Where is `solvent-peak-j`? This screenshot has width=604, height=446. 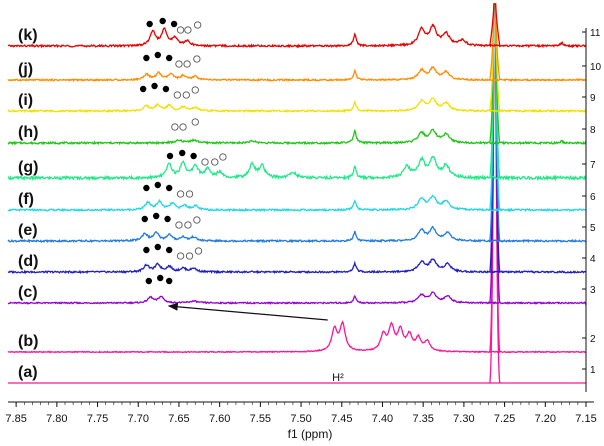 solvent-peak-j is located at coordinates (495, 42).